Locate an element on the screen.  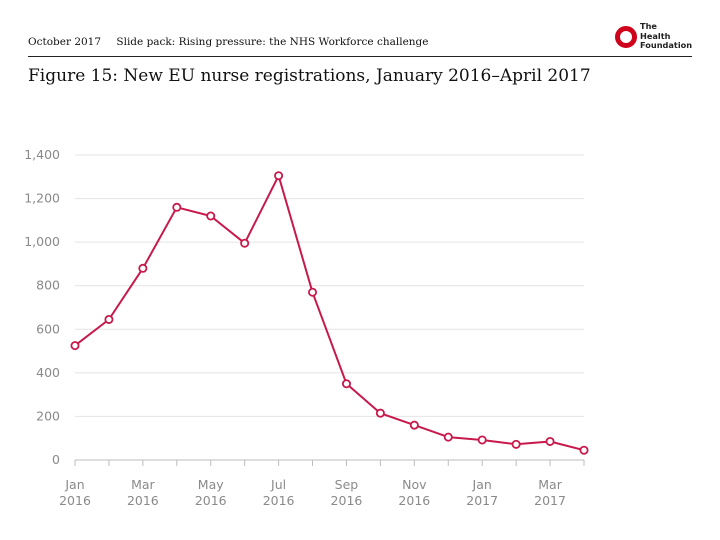
x-tick-label-year-4: 2016 is located at coordinates (211, 500).